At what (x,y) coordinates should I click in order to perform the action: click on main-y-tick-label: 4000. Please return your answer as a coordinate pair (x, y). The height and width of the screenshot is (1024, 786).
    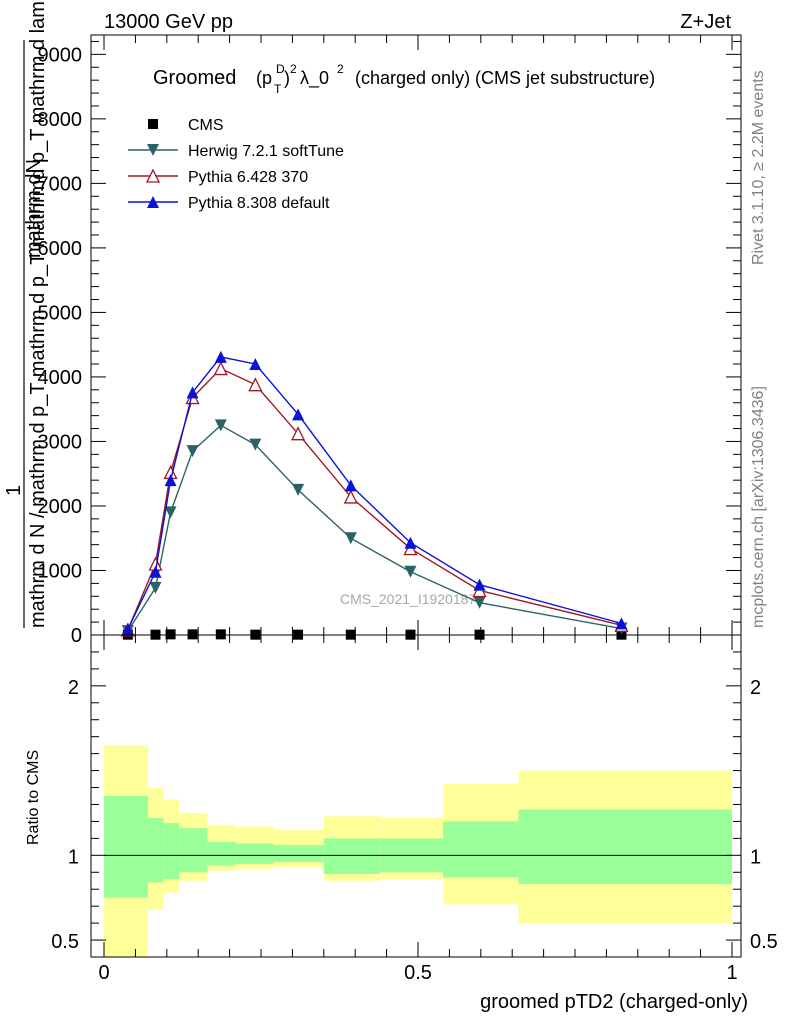
    Looking at the image, I should click on (60, 378).